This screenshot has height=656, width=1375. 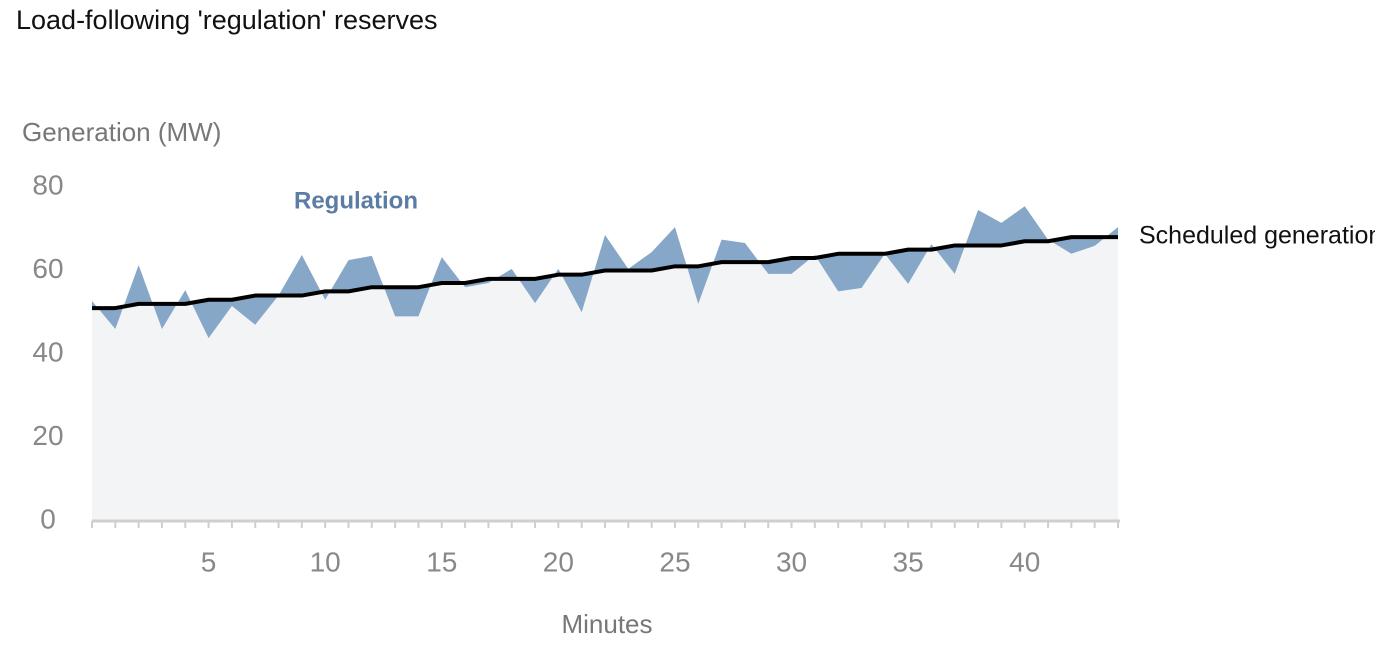 What do you see at coordinates (47, 435) in the screenshot?
I see `y-tick-label: 20` at bounding box center [47, 435].